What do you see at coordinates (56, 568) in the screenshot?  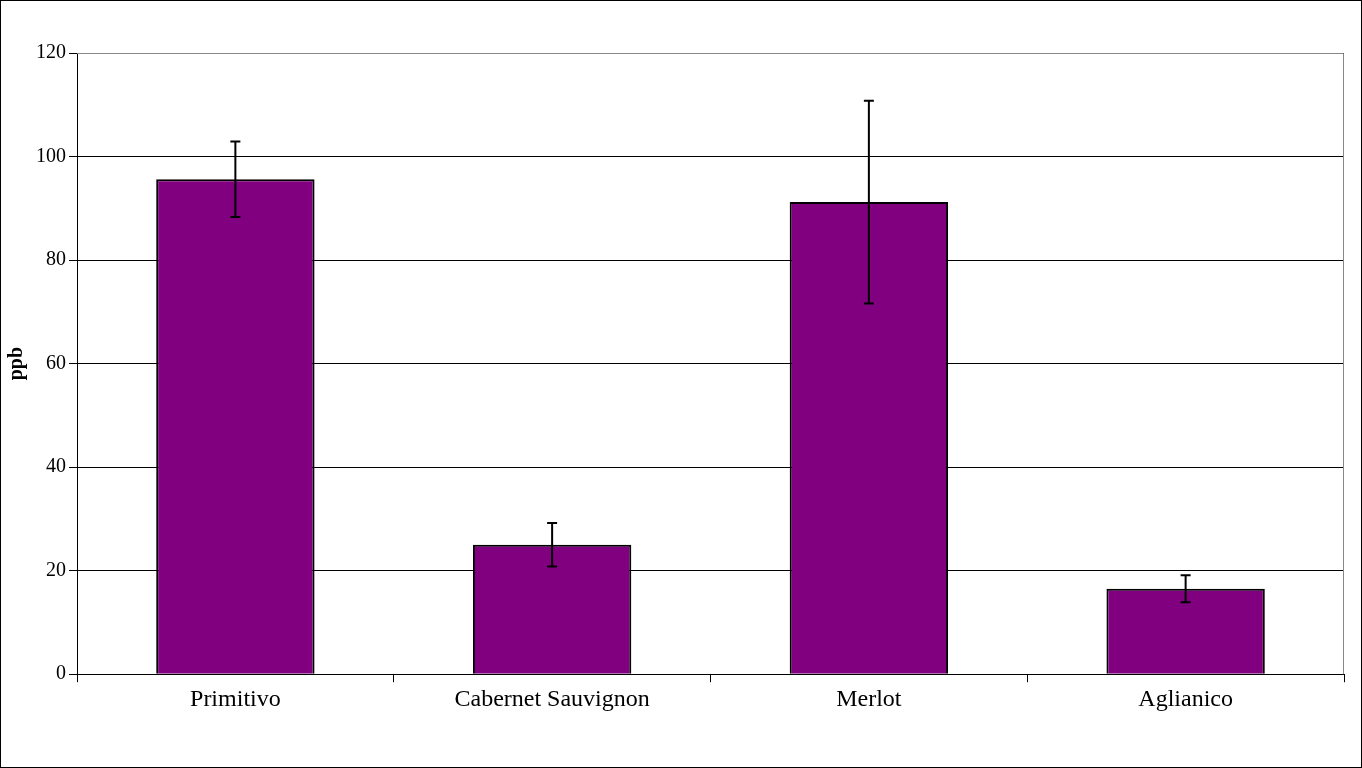 I see `y-tick-label: 20` at bounding box center [56, 568].